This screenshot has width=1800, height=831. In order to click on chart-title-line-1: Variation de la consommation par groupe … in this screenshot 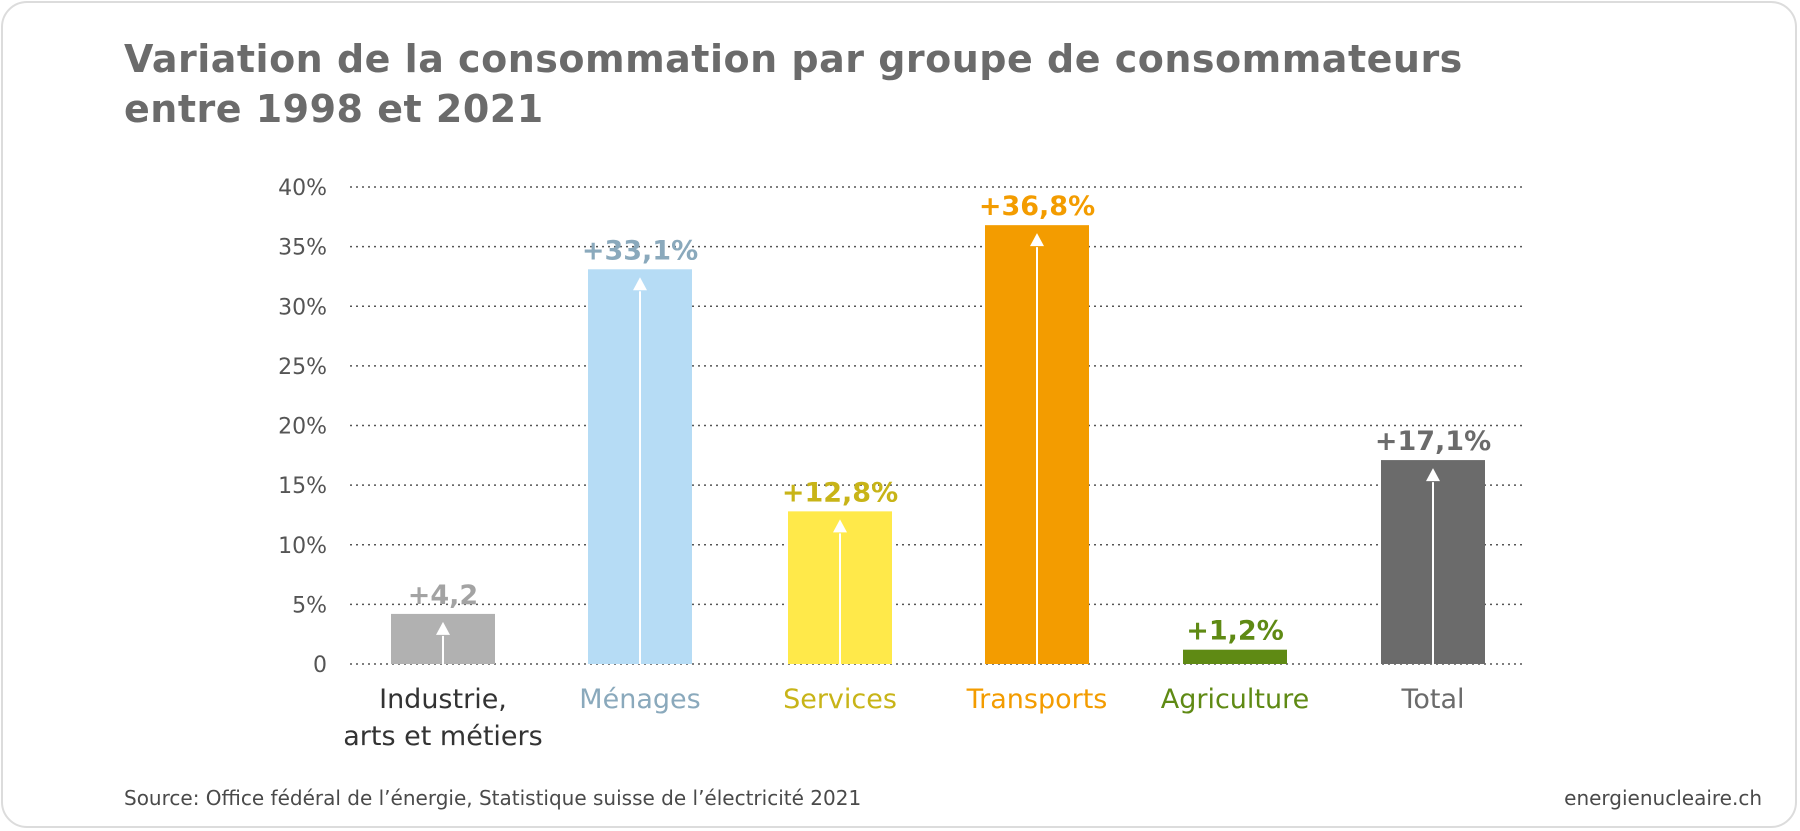, I will do `click(793, 59)`.